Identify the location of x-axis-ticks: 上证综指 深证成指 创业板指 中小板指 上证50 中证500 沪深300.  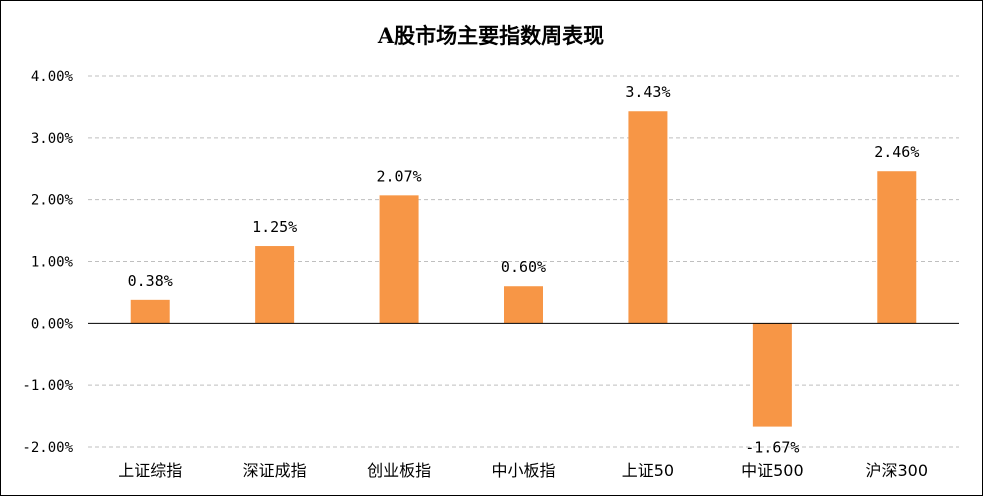
(523, 470).